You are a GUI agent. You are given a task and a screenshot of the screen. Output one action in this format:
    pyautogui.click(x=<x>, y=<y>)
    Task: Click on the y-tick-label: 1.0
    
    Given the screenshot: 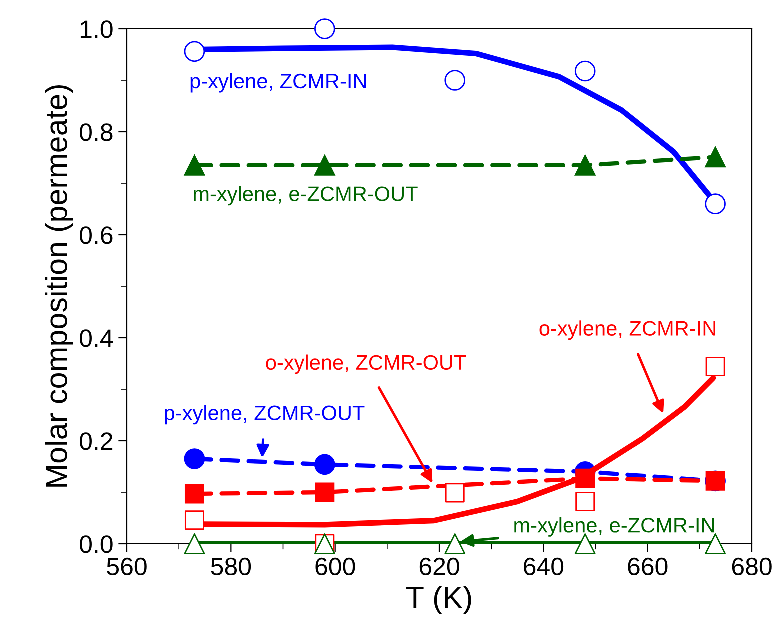 What is the action you would take?
    pyautogui.click(x=96, y=29)
    